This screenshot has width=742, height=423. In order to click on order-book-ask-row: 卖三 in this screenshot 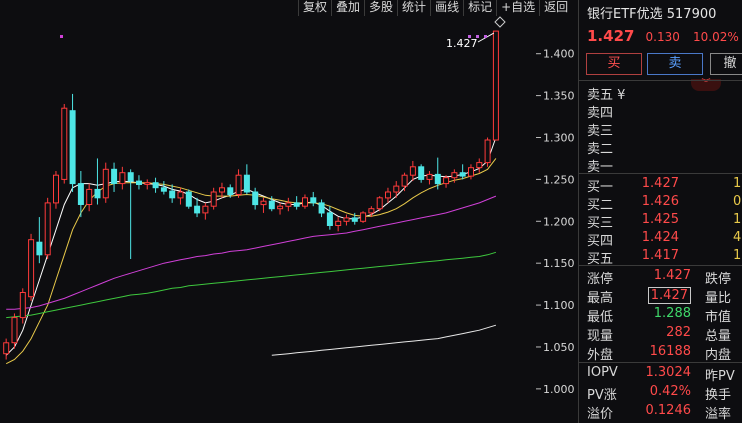, I will do `click(600, 131)`.